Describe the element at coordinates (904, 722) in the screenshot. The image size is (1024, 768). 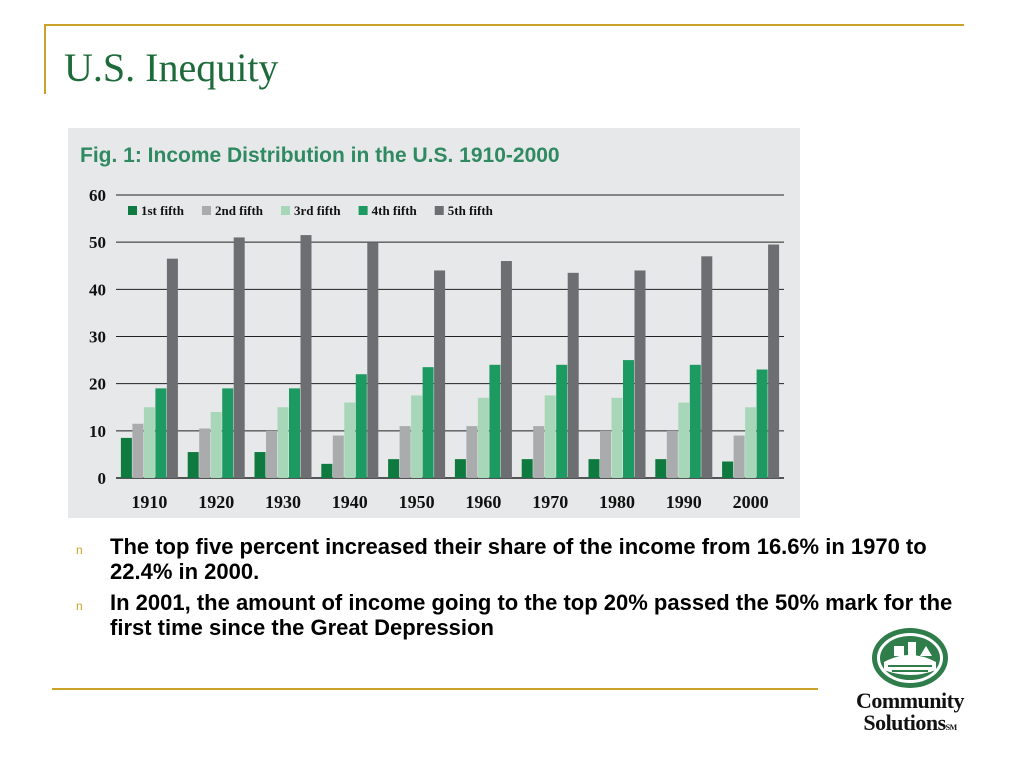
I see `logo-word-solutions: Solutions` at that location.